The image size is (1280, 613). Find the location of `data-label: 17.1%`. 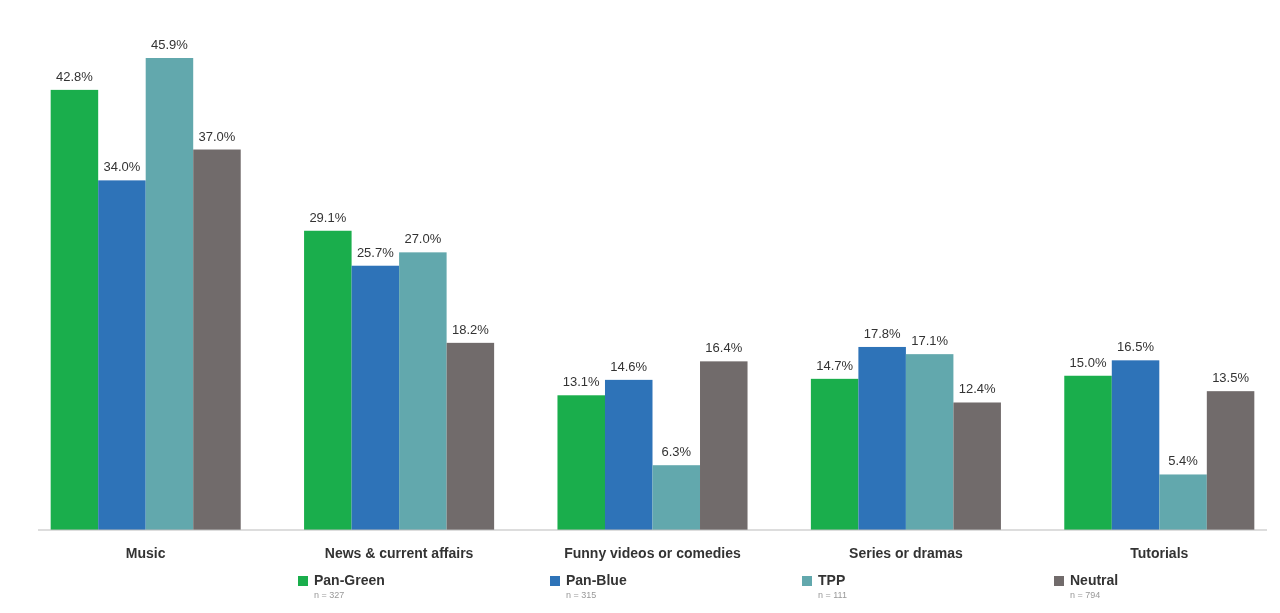

data-label: 17.1% is located at coordinates (930, 341).